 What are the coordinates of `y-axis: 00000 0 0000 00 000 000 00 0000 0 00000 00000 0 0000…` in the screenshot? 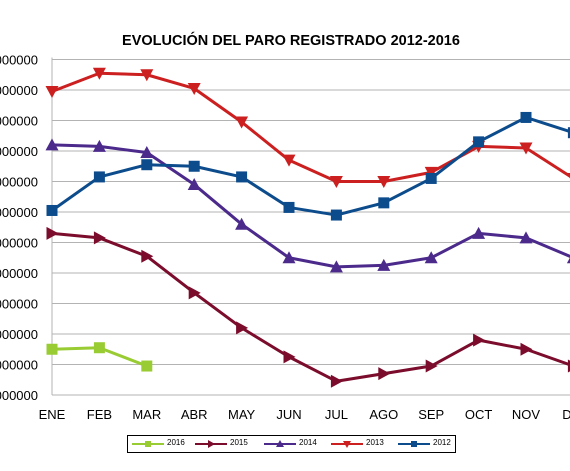 It's located at (26, 228).